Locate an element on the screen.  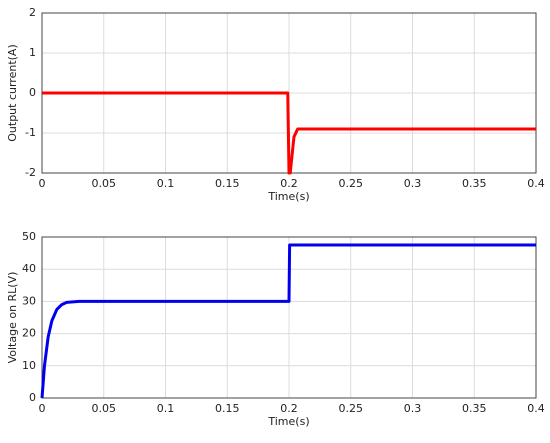
y-tick-label: 40 is located at coordinates (29, 268).